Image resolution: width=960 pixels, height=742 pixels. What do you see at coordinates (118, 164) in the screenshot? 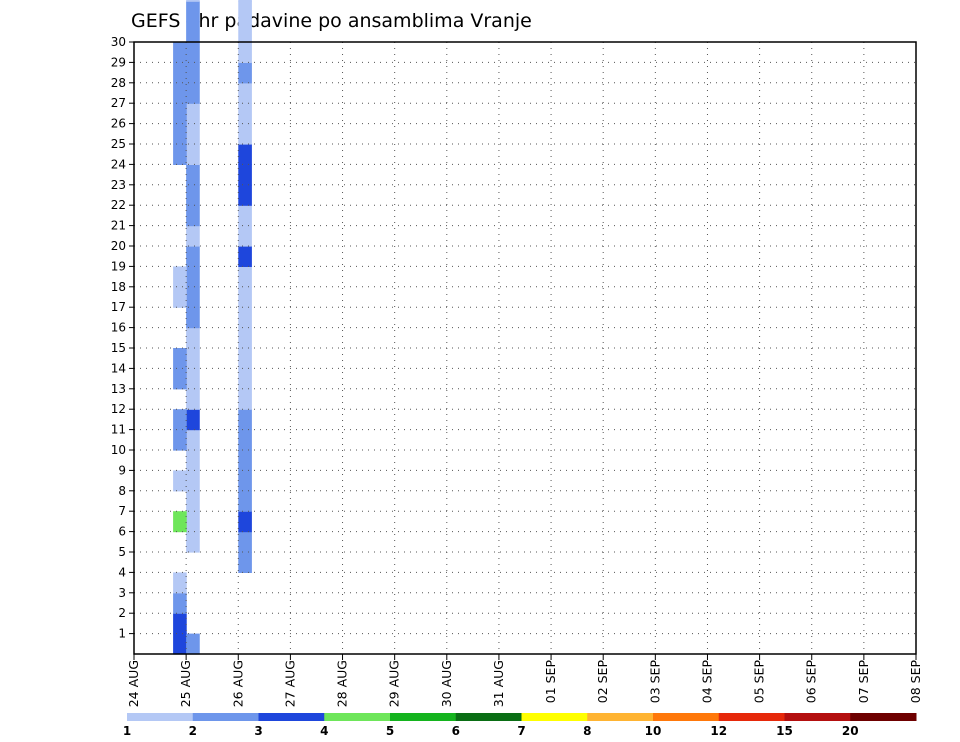
I see `y-tick-label: 24` at bounding box center [118, 164].